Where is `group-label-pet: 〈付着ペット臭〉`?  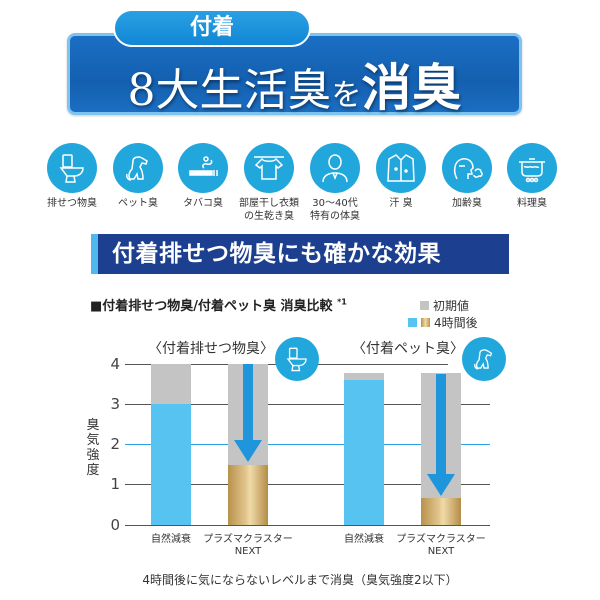
group-label-pet: 〈付着ペット臭〉 is located at coordinates (408, 349).